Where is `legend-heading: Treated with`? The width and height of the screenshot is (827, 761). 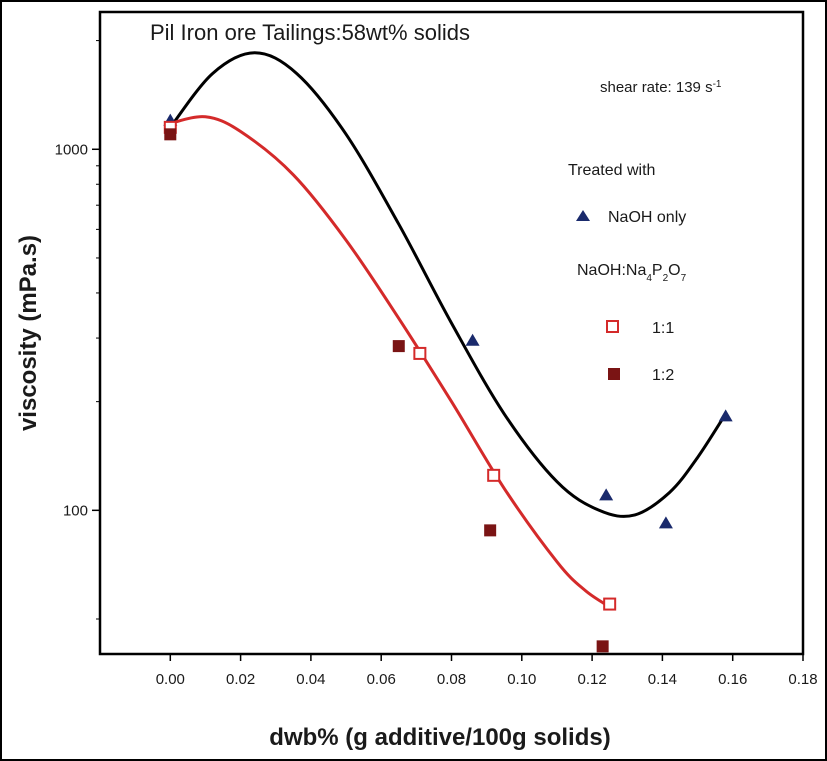 legend-heading: Treated with is located at coordinates (611, 170).